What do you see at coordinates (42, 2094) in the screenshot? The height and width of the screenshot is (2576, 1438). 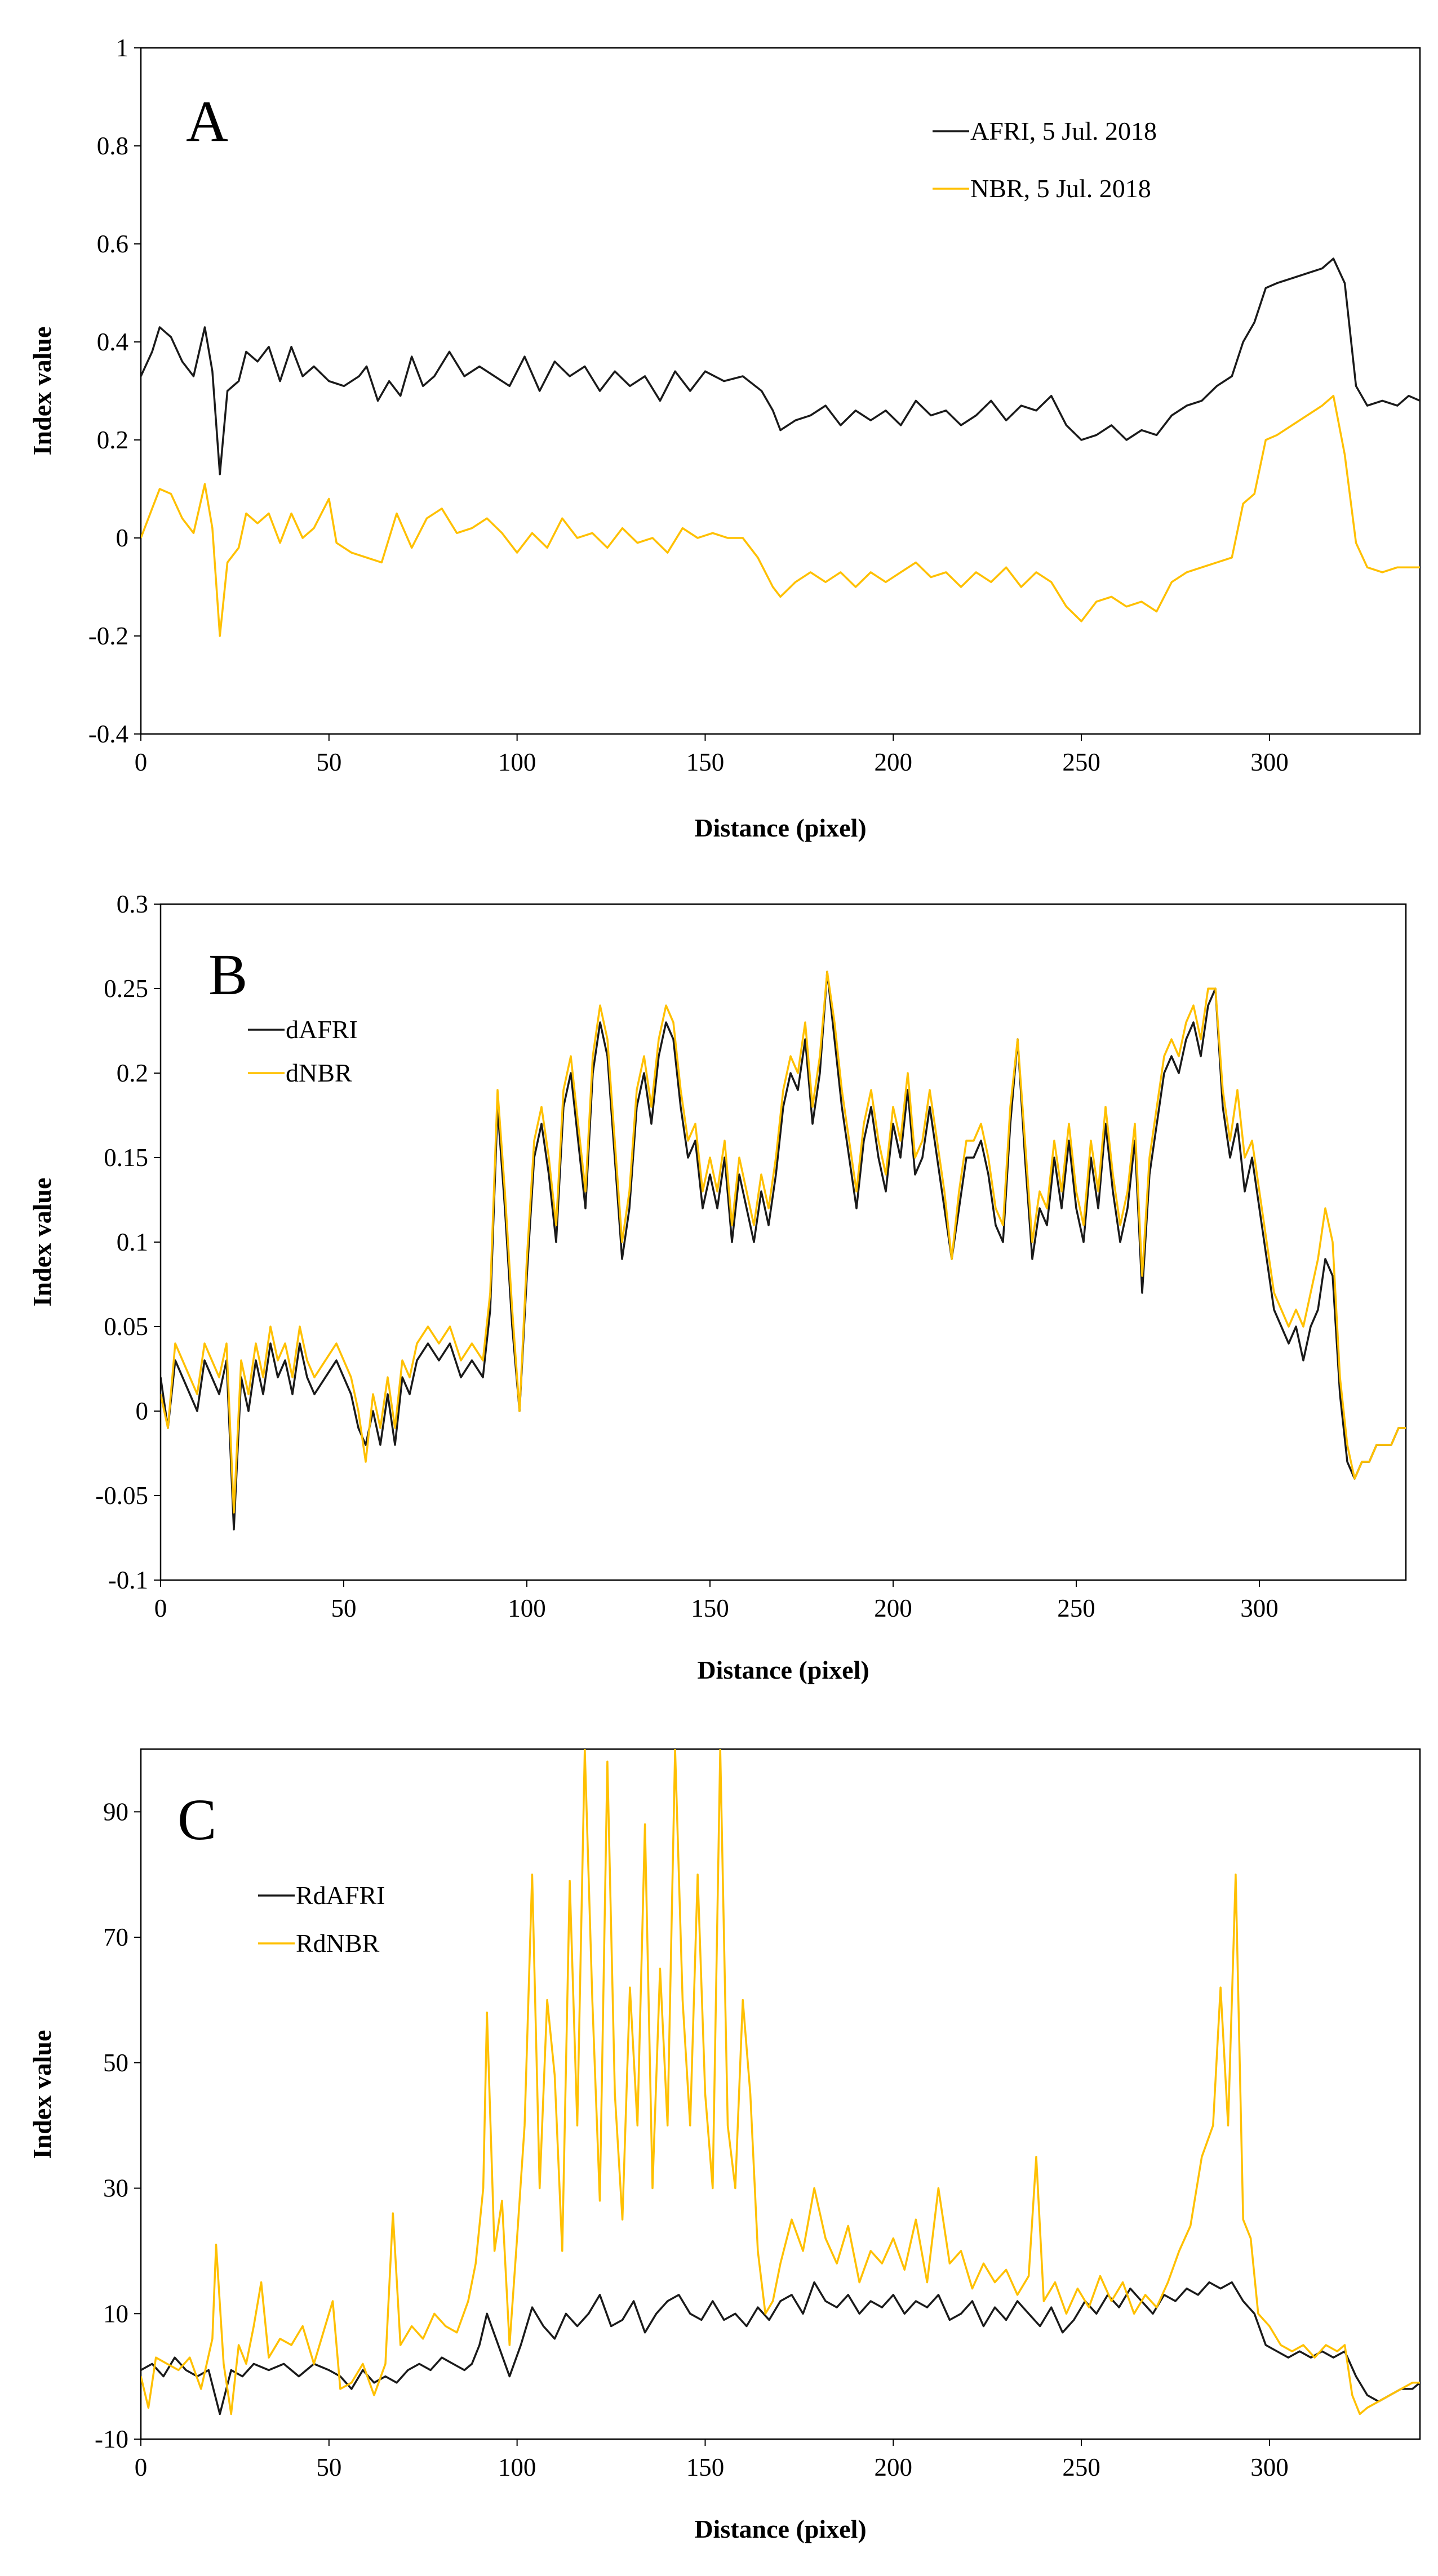 I see `y-axis-label-c: Index value` at bounding box center [42, 2094].